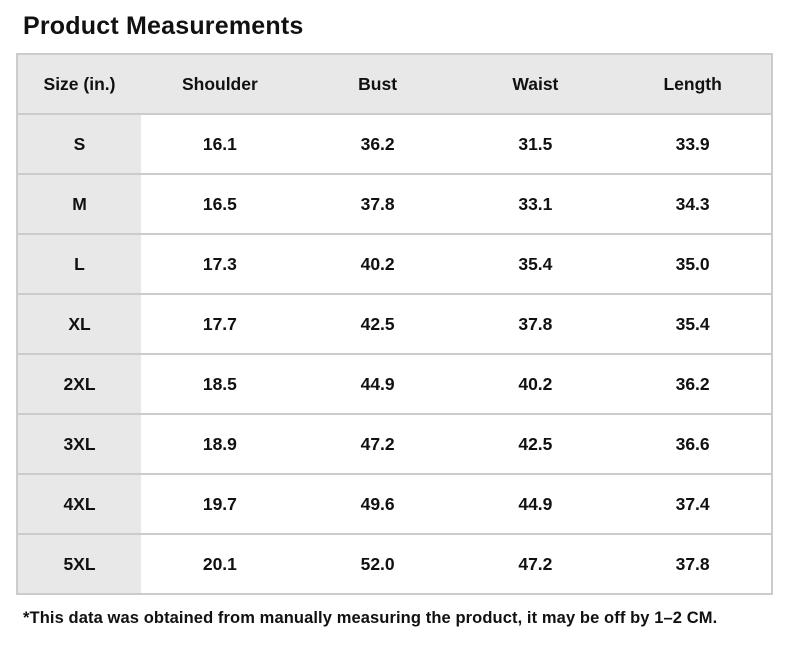  I want to click on measurement-cell: 36.6, so click(693, 444).